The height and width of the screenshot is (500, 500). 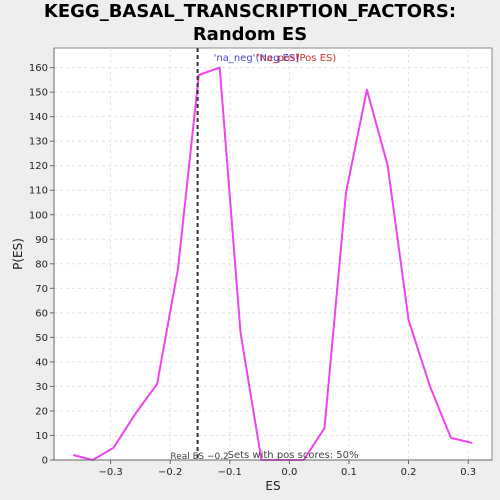 What do you see at coordinates (38, 191) in the screenshot?
I see `y-tick-label: 110` at bounding box center [38, 191].